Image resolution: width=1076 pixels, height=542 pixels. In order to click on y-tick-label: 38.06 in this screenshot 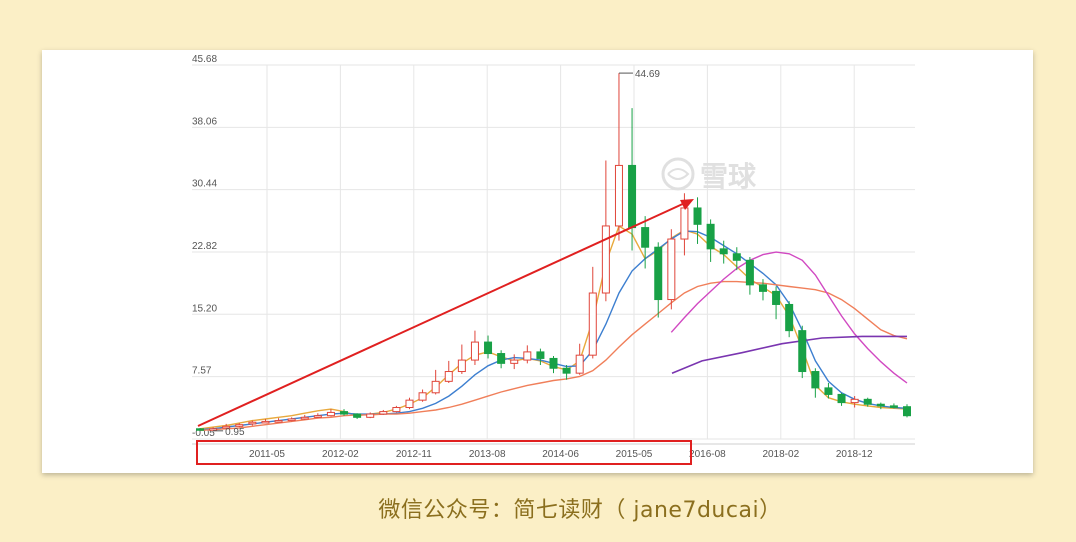, I will do `click(204, 121)`.